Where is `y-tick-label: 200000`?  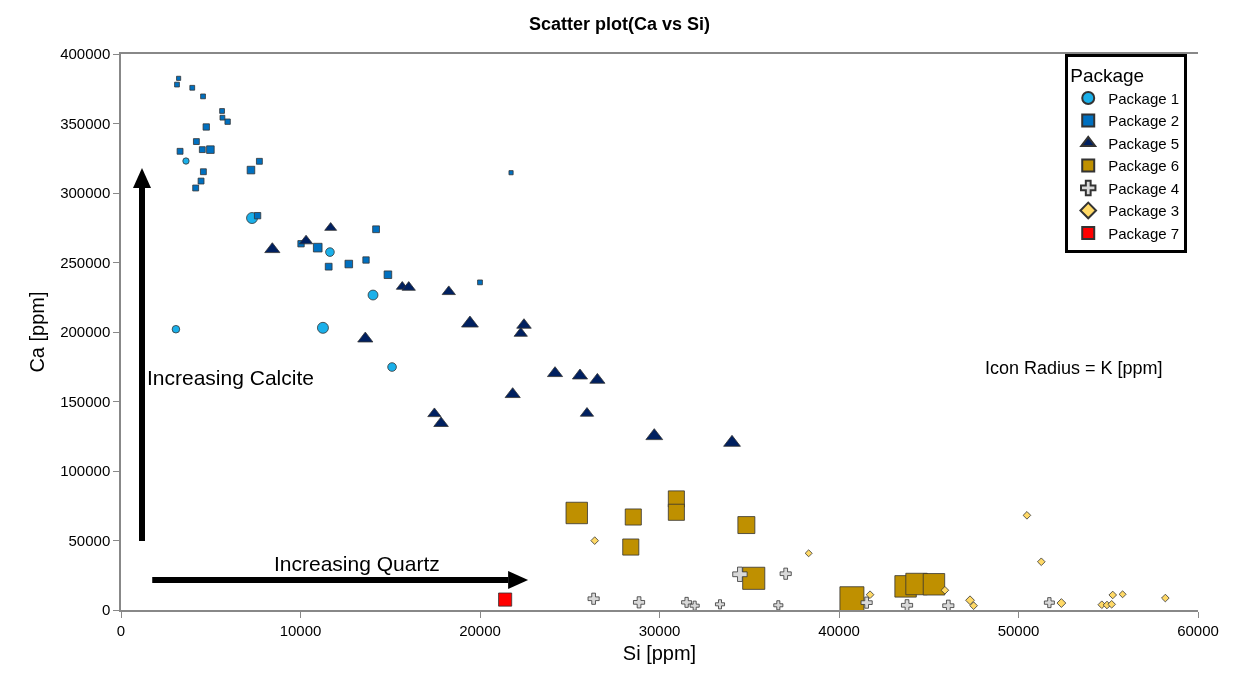
y-tick-label: 200000 is located at coordinates (85, 332).